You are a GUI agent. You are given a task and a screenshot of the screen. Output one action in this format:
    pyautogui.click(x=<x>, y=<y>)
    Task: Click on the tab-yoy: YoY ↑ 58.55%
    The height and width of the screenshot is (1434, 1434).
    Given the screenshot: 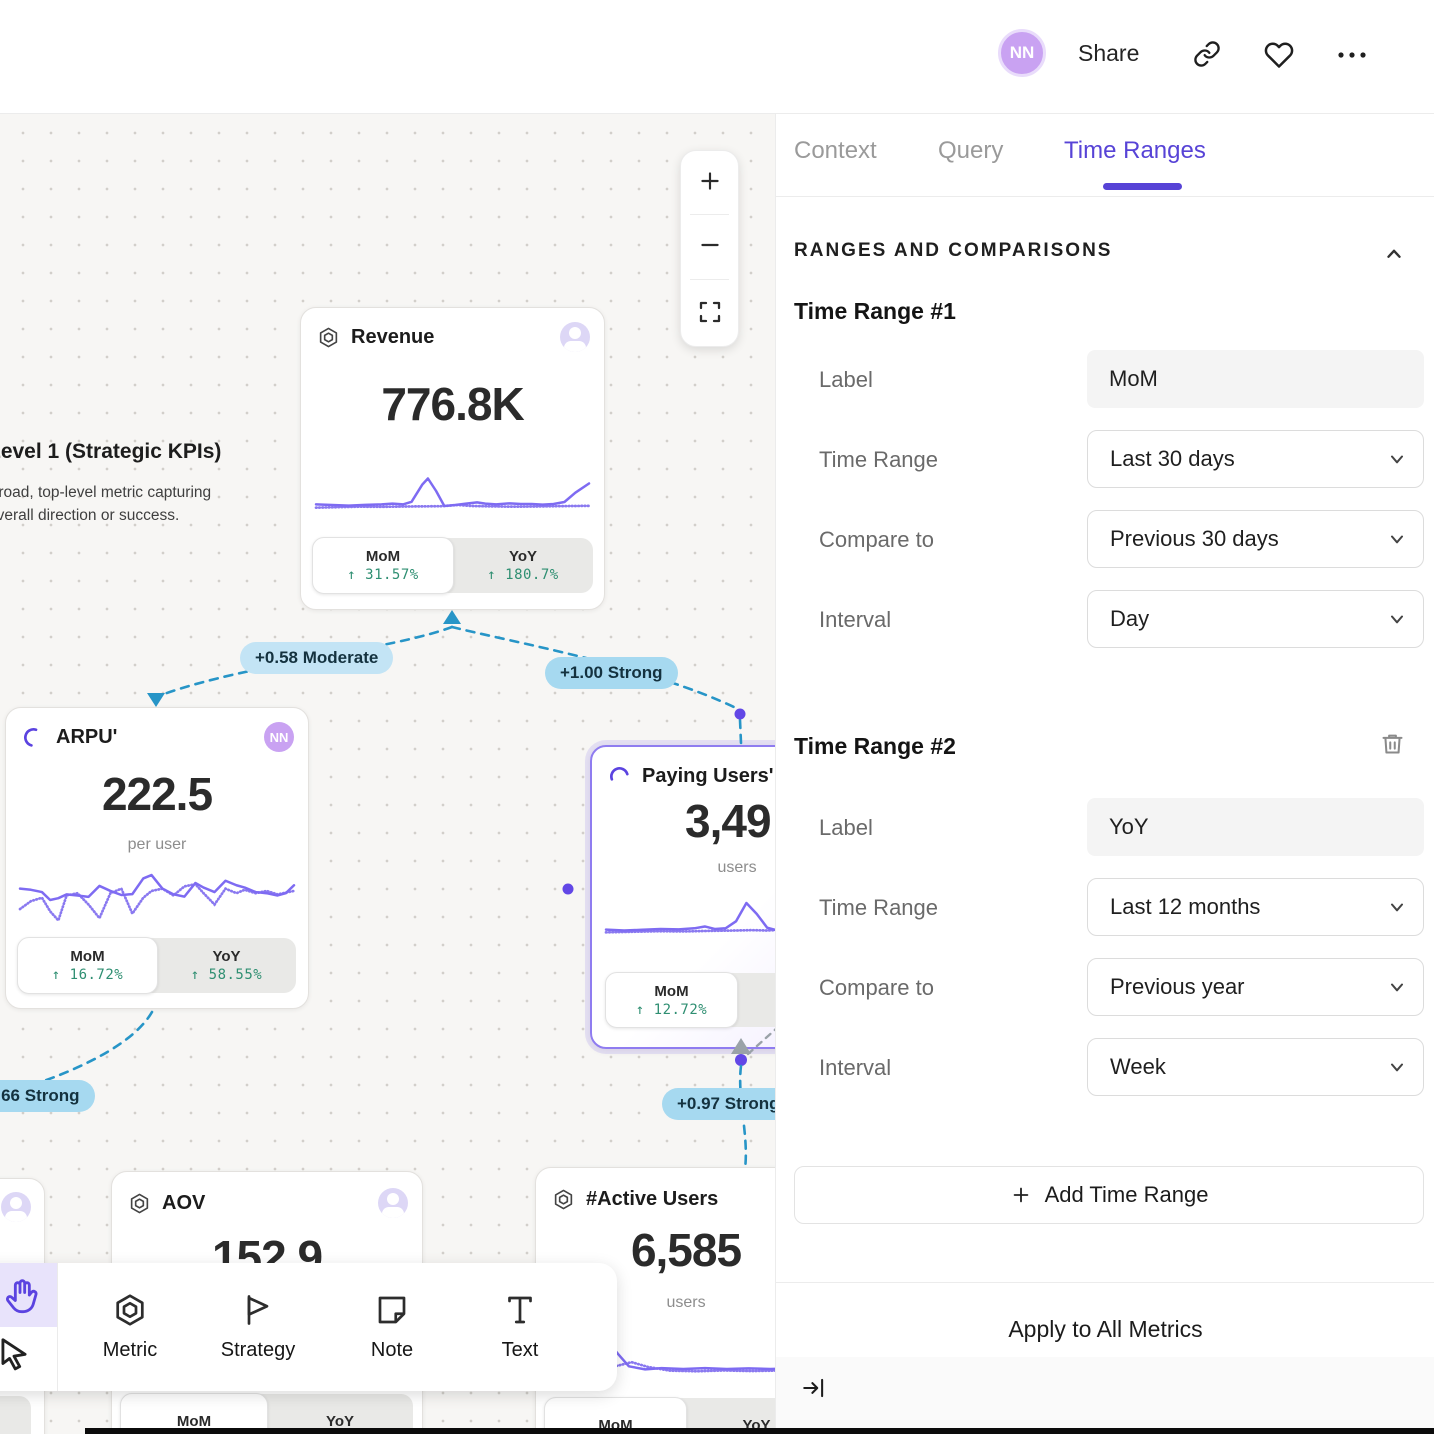 What is the action you would take?
    pyautogui.click(x=226, y=965)
    